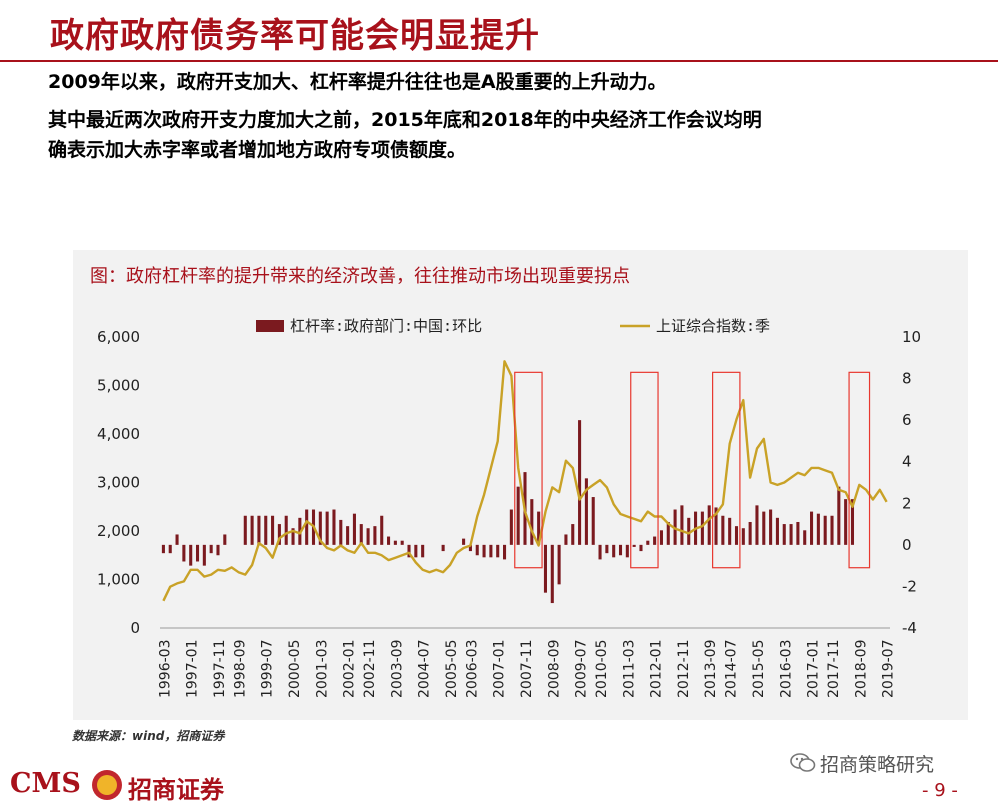 Image resolution: width=998 pixels, height=806 pixels. I want to click on body-text-line-2: 其中最近两次政府开支力度加大之前，2015年底和2018年的中央经济工作会议均明, so click(405, 120).